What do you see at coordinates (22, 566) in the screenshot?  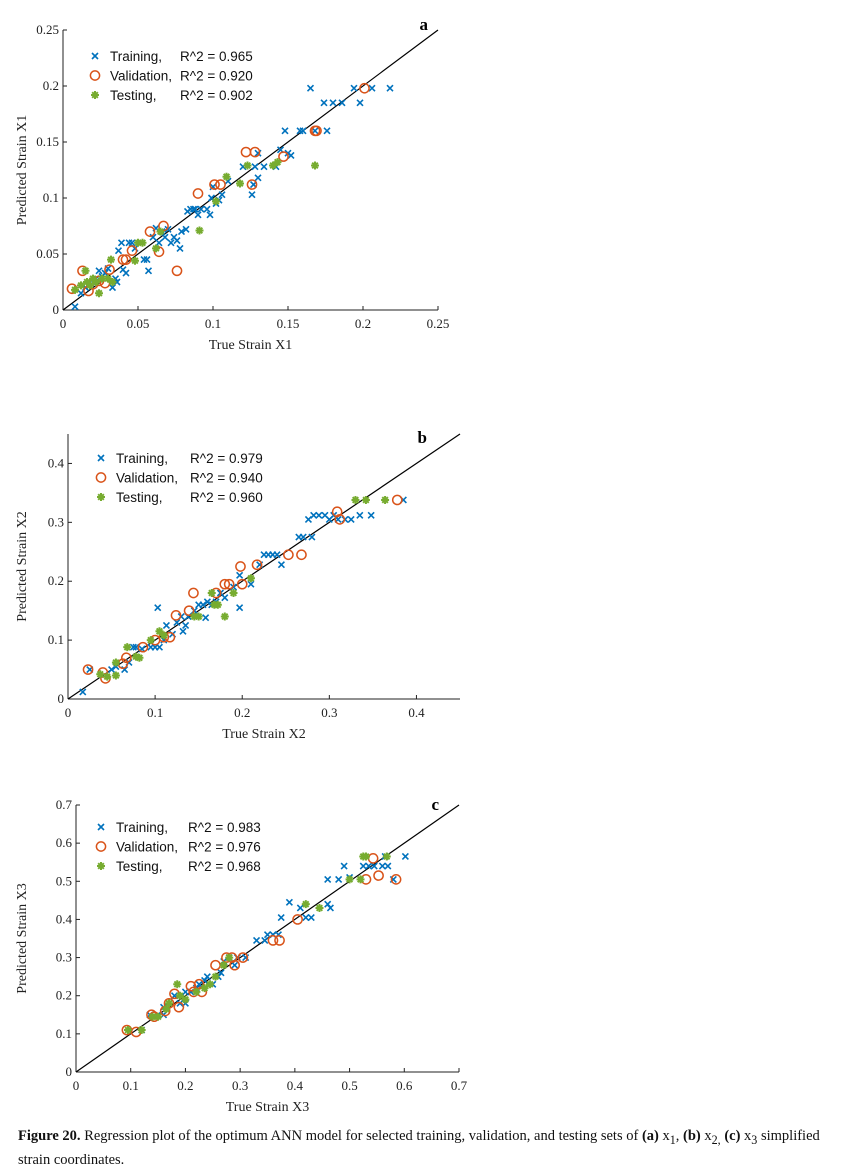 I see `y-axis-label: Predicted Strain X2` at bounding box center [22, 566].